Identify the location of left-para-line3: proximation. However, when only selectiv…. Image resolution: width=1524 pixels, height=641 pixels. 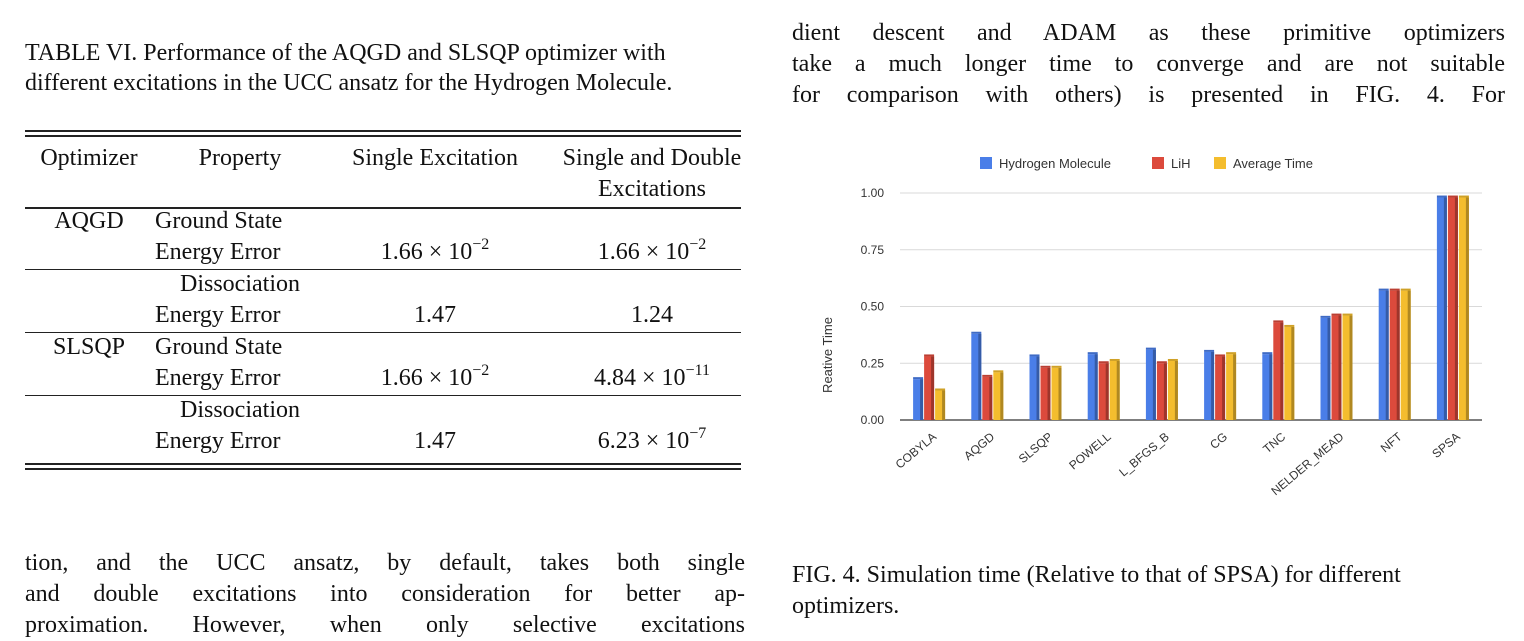
(385, 625).